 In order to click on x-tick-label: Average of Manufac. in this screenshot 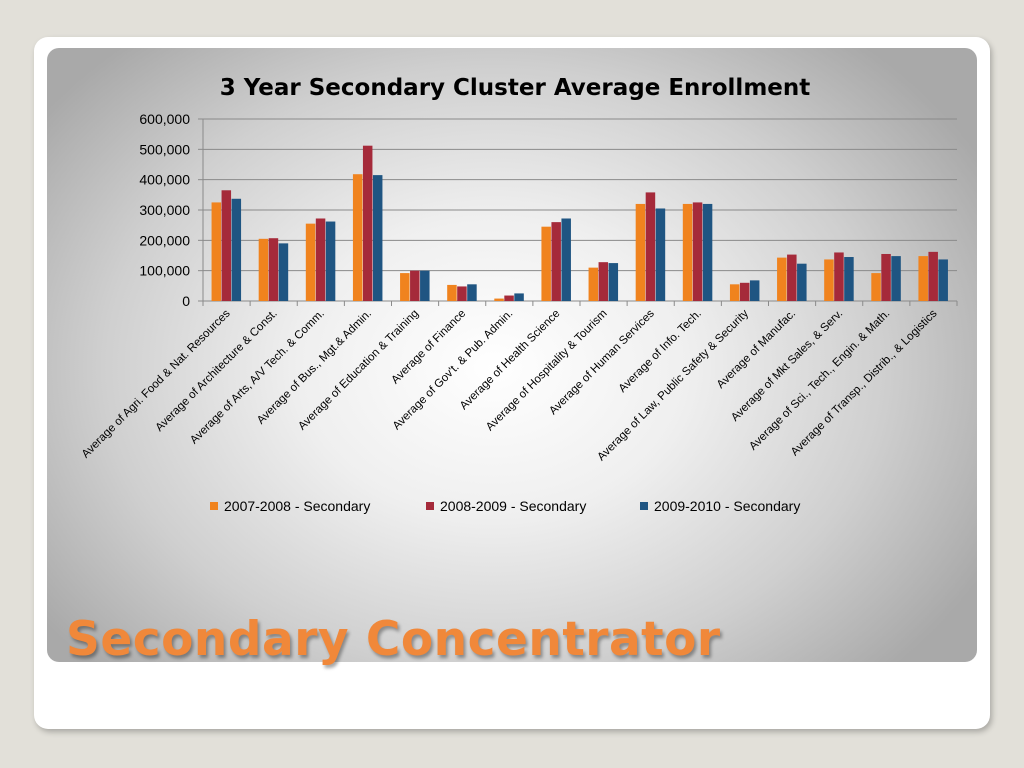, I will do `click(756, 349)`.